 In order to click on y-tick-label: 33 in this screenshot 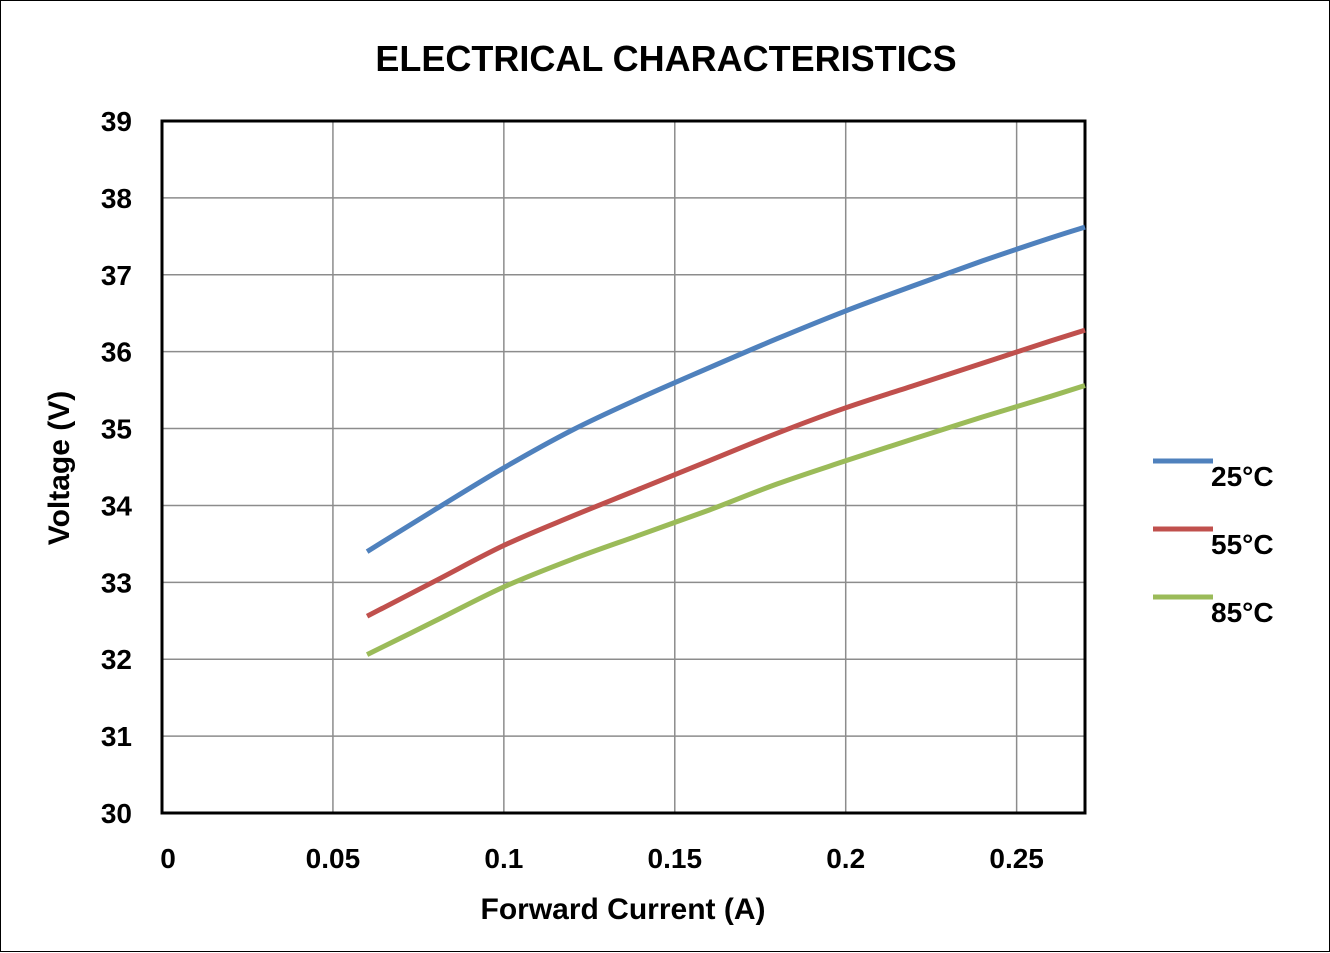, I will do `click(116, 582)`.